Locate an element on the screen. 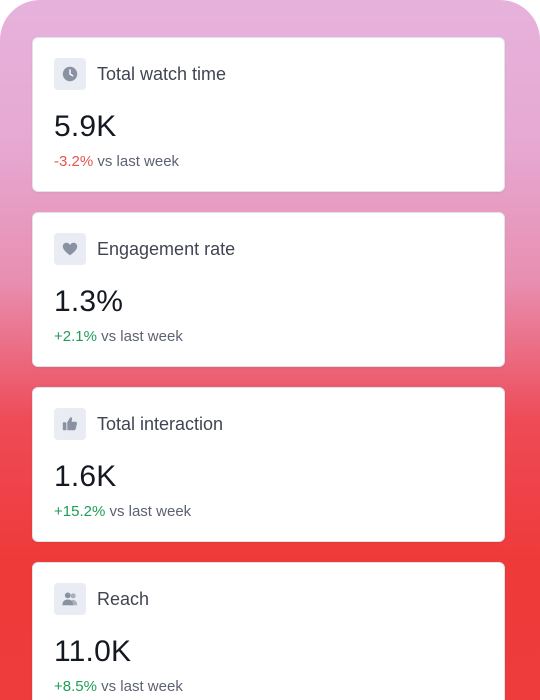 This screenshot has width=540, height=700. card-title: Total watch time is located at coordinates (162, 73).